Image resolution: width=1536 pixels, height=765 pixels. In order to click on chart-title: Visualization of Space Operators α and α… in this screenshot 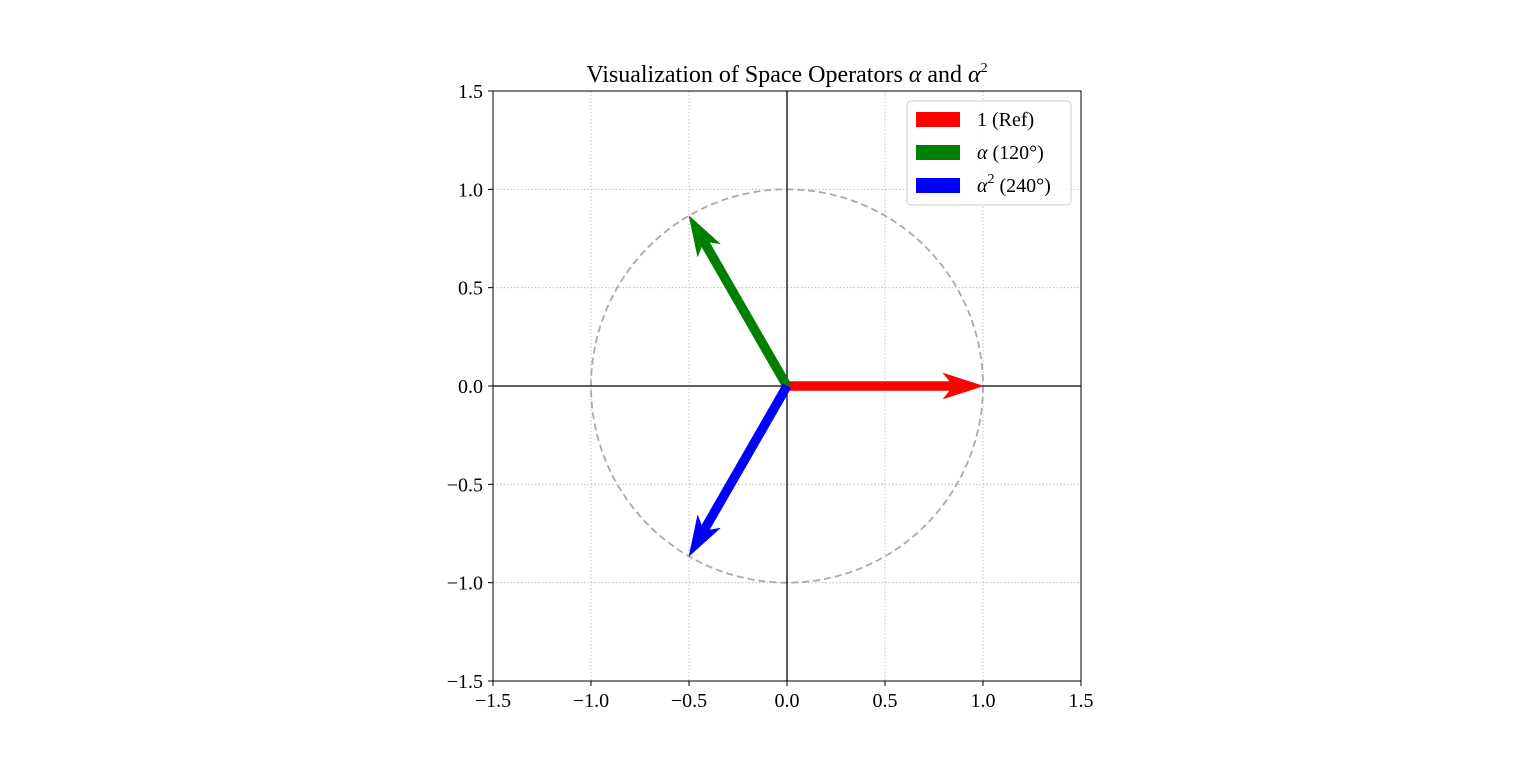, I will do `click(786, 74)`.